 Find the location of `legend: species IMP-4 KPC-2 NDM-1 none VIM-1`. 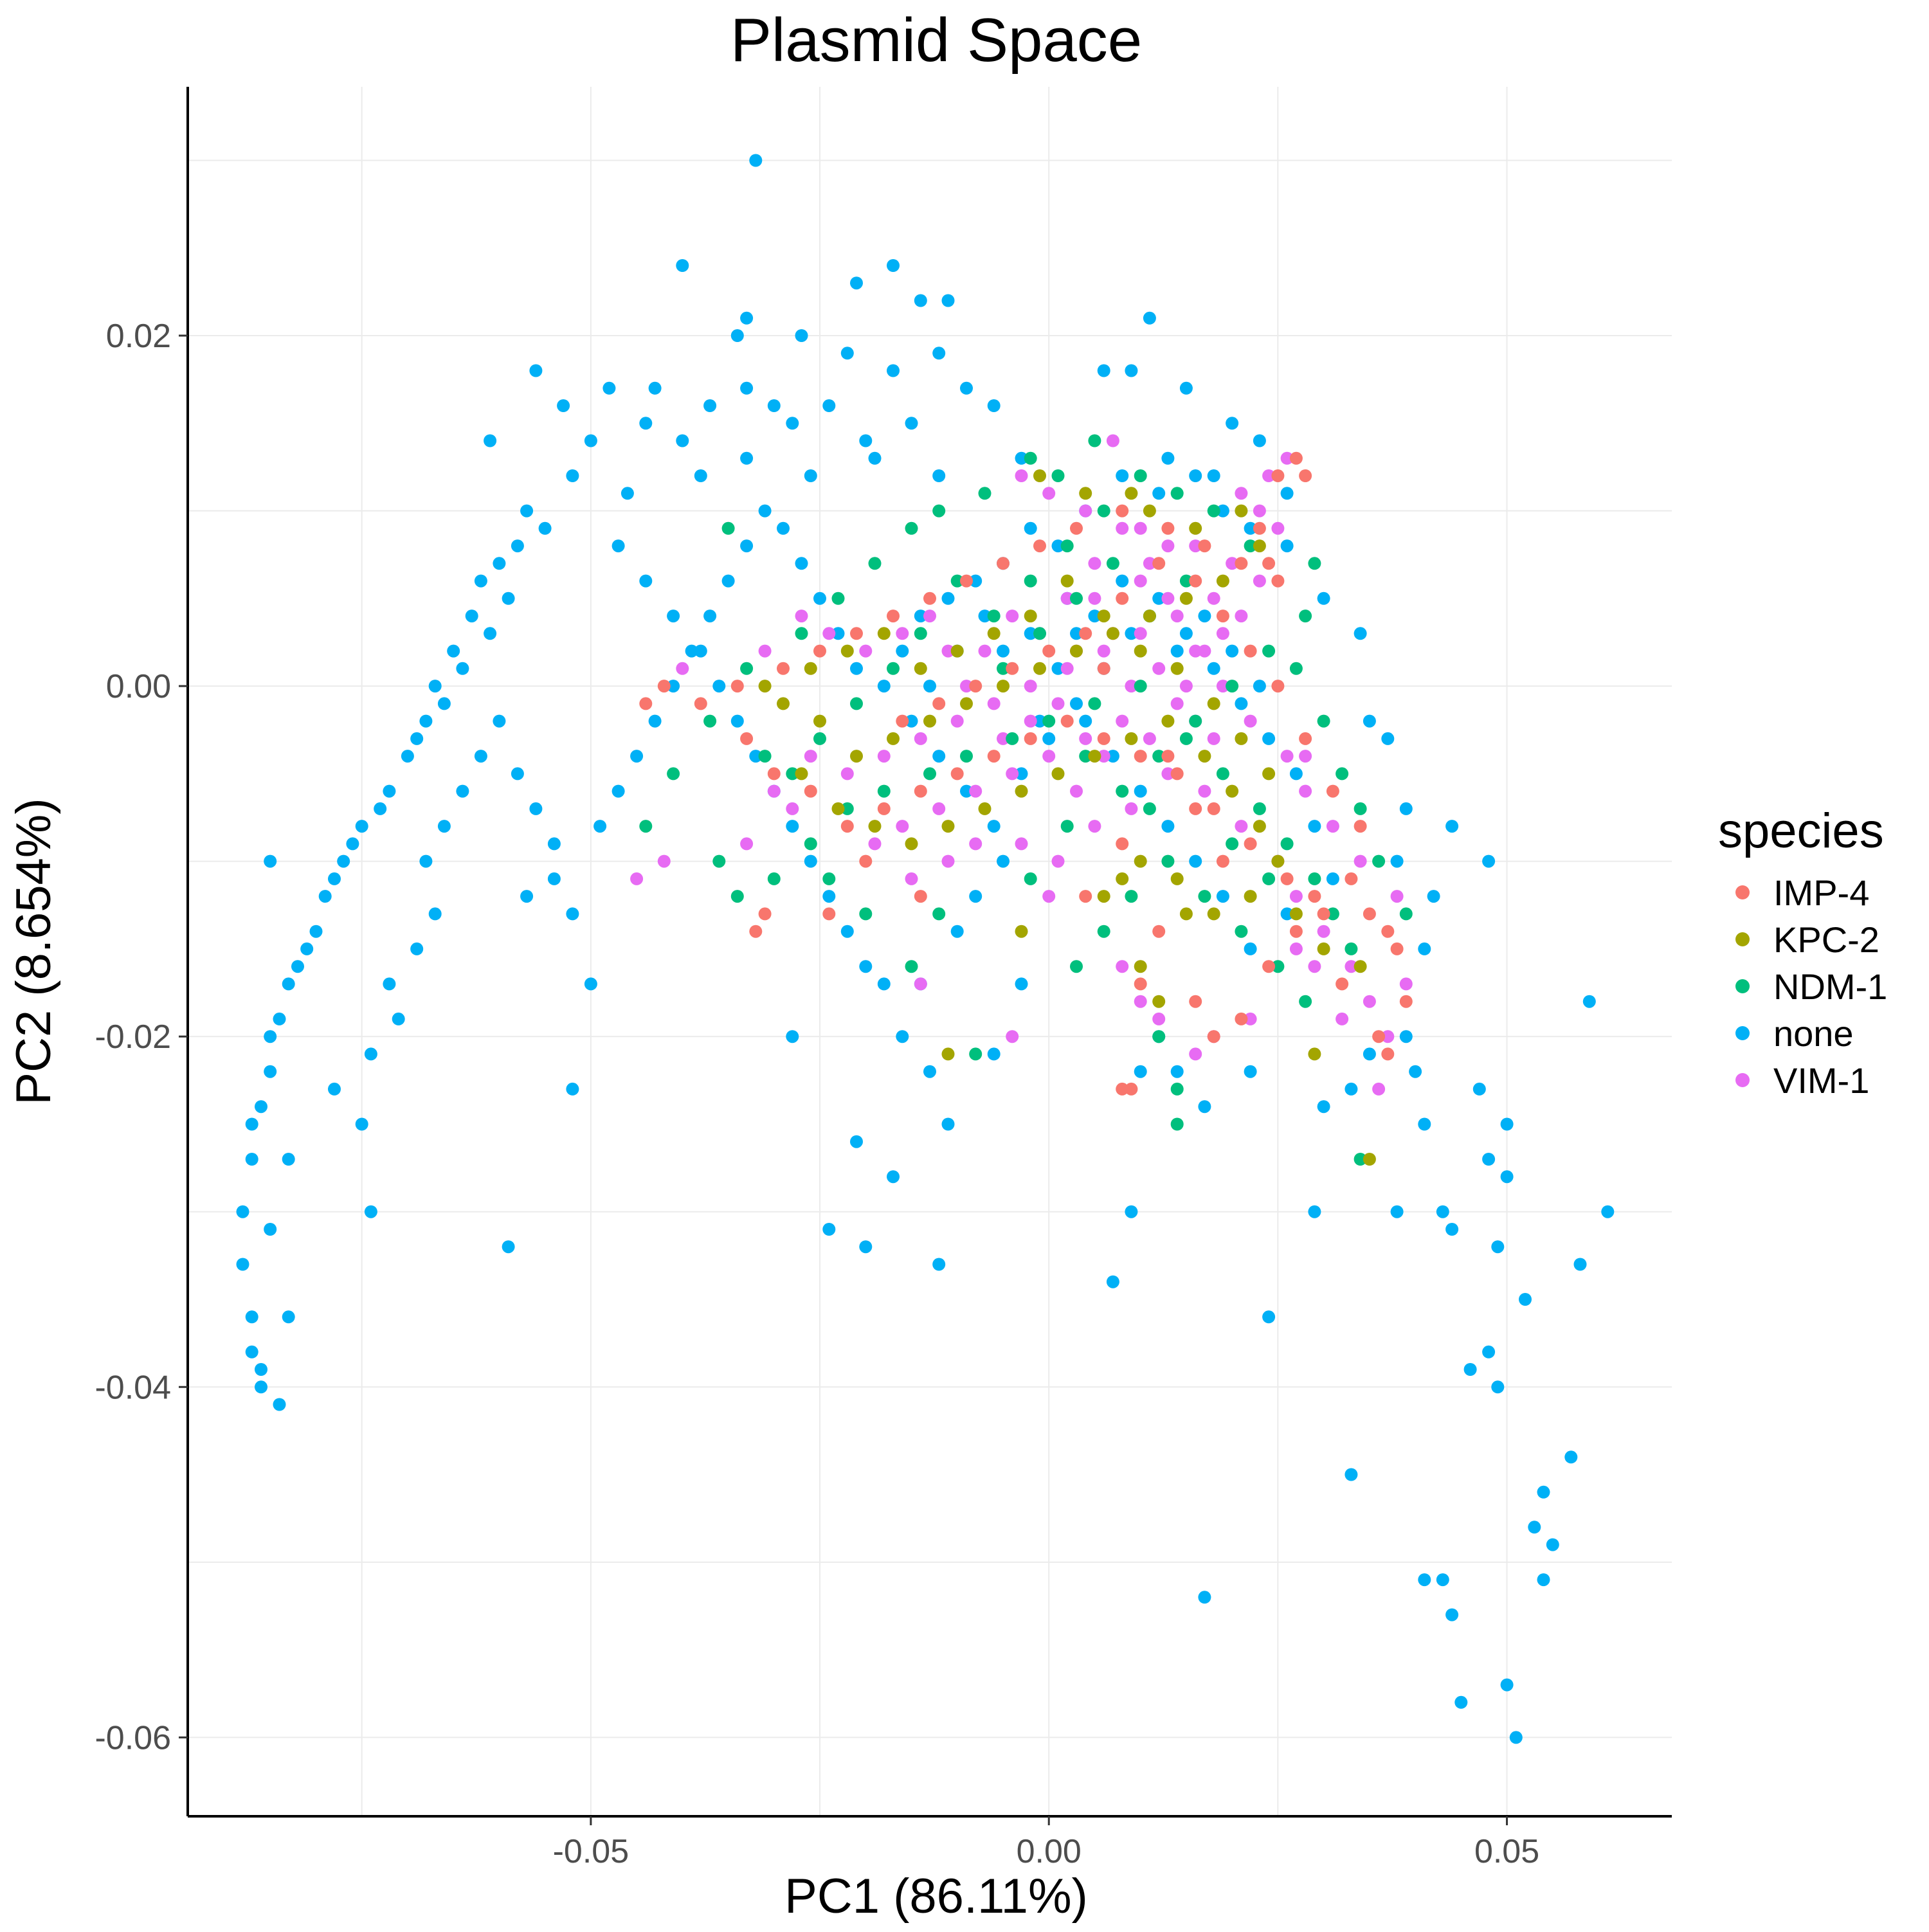

legend: species IMP-4 KPC-2 NDM-1 none VIM-1 is located at coordinates (1802, 952).